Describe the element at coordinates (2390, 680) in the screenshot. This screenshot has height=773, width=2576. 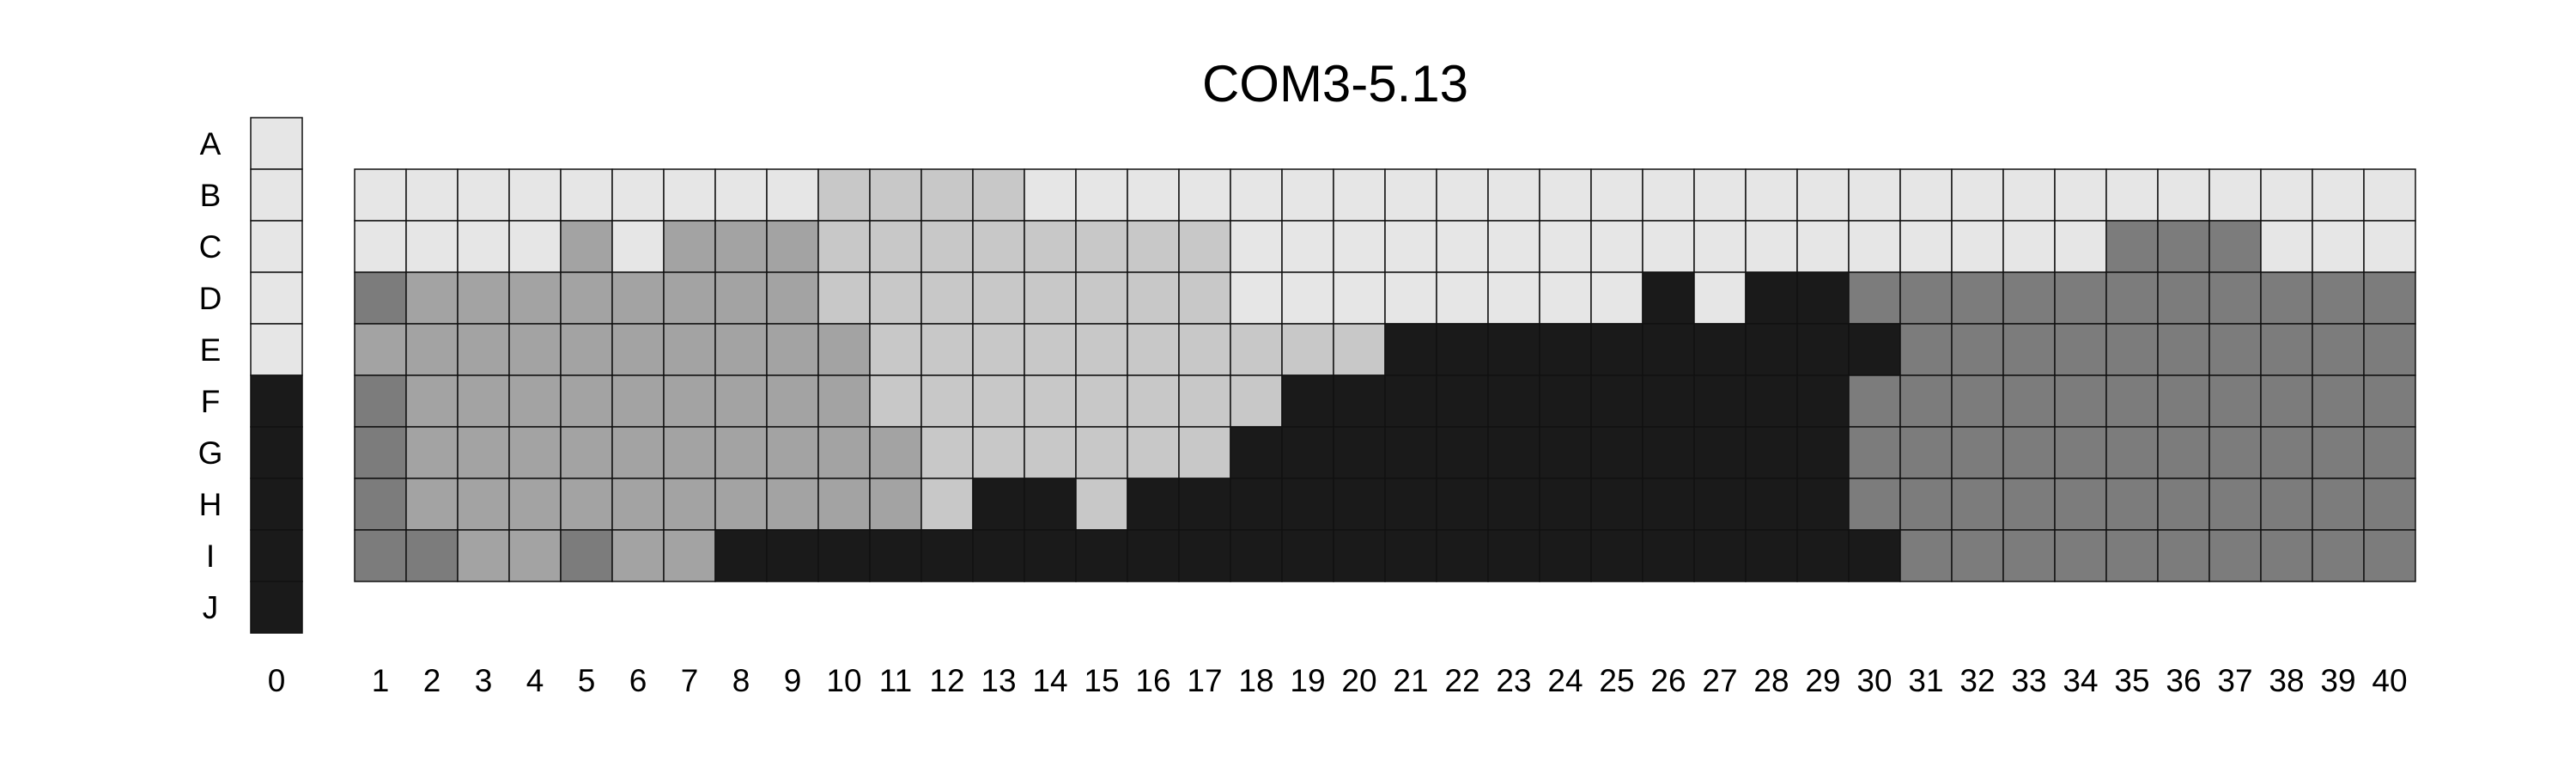
I see `column-label-40: 40` at that location.